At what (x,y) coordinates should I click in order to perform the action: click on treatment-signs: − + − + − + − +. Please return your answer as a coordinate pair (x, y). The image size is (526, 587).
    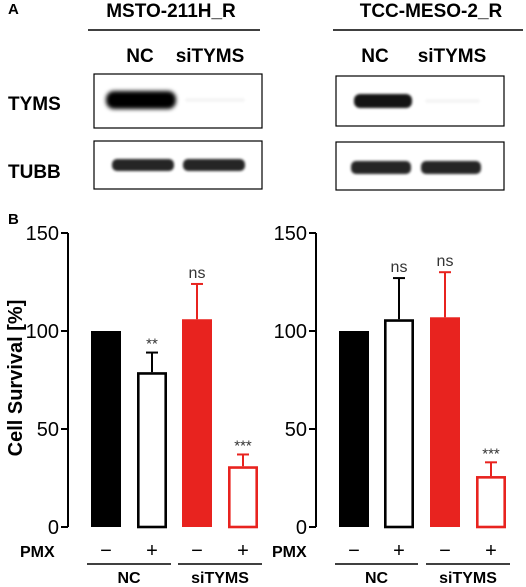
    Looking at the image, I should click on (298, 551).